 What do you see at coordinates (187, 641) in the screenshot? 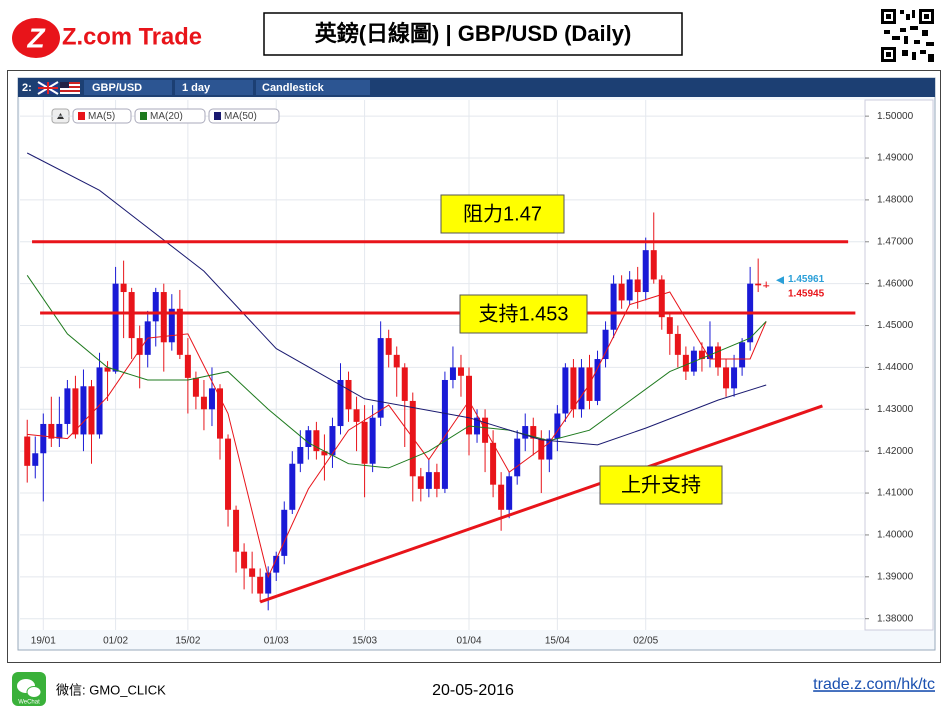
I see `x-tick-label: 15/02` at bounding box center [187, 641].